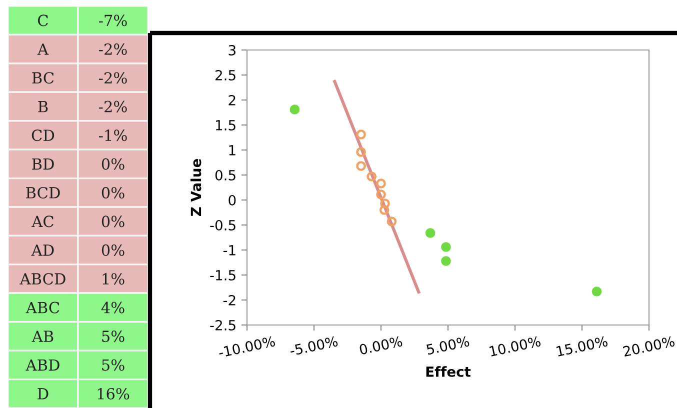 This screenshot has width=677, height=408. I want to click on text: D, so click(43, 394).